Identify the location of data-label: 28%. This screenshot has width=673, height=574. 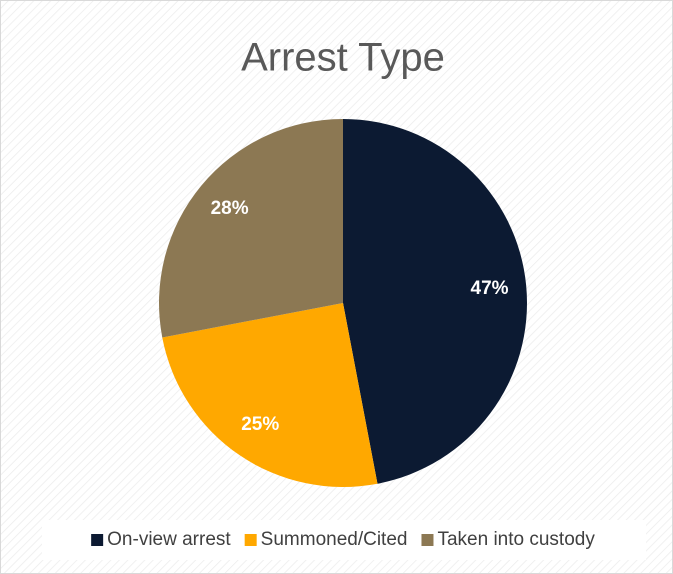
(230, 208).